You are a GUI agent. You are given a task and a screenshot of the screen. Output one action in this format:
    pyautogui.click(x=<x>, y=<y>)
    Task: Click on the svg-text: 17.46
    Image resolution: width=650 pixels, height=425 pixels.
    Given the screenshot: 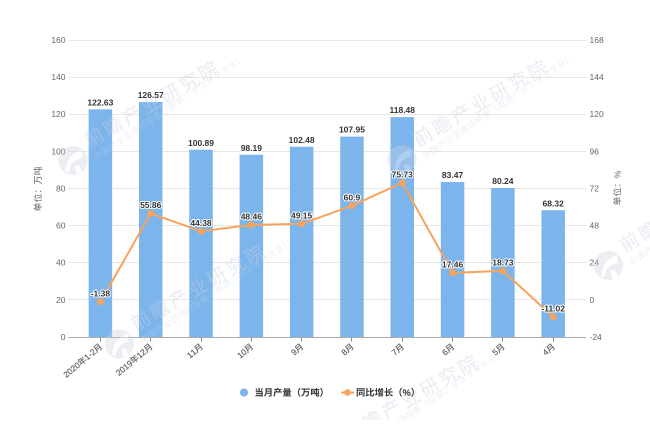 What is the action you would take?
    pyautogui.click(x=453, y=265)
    